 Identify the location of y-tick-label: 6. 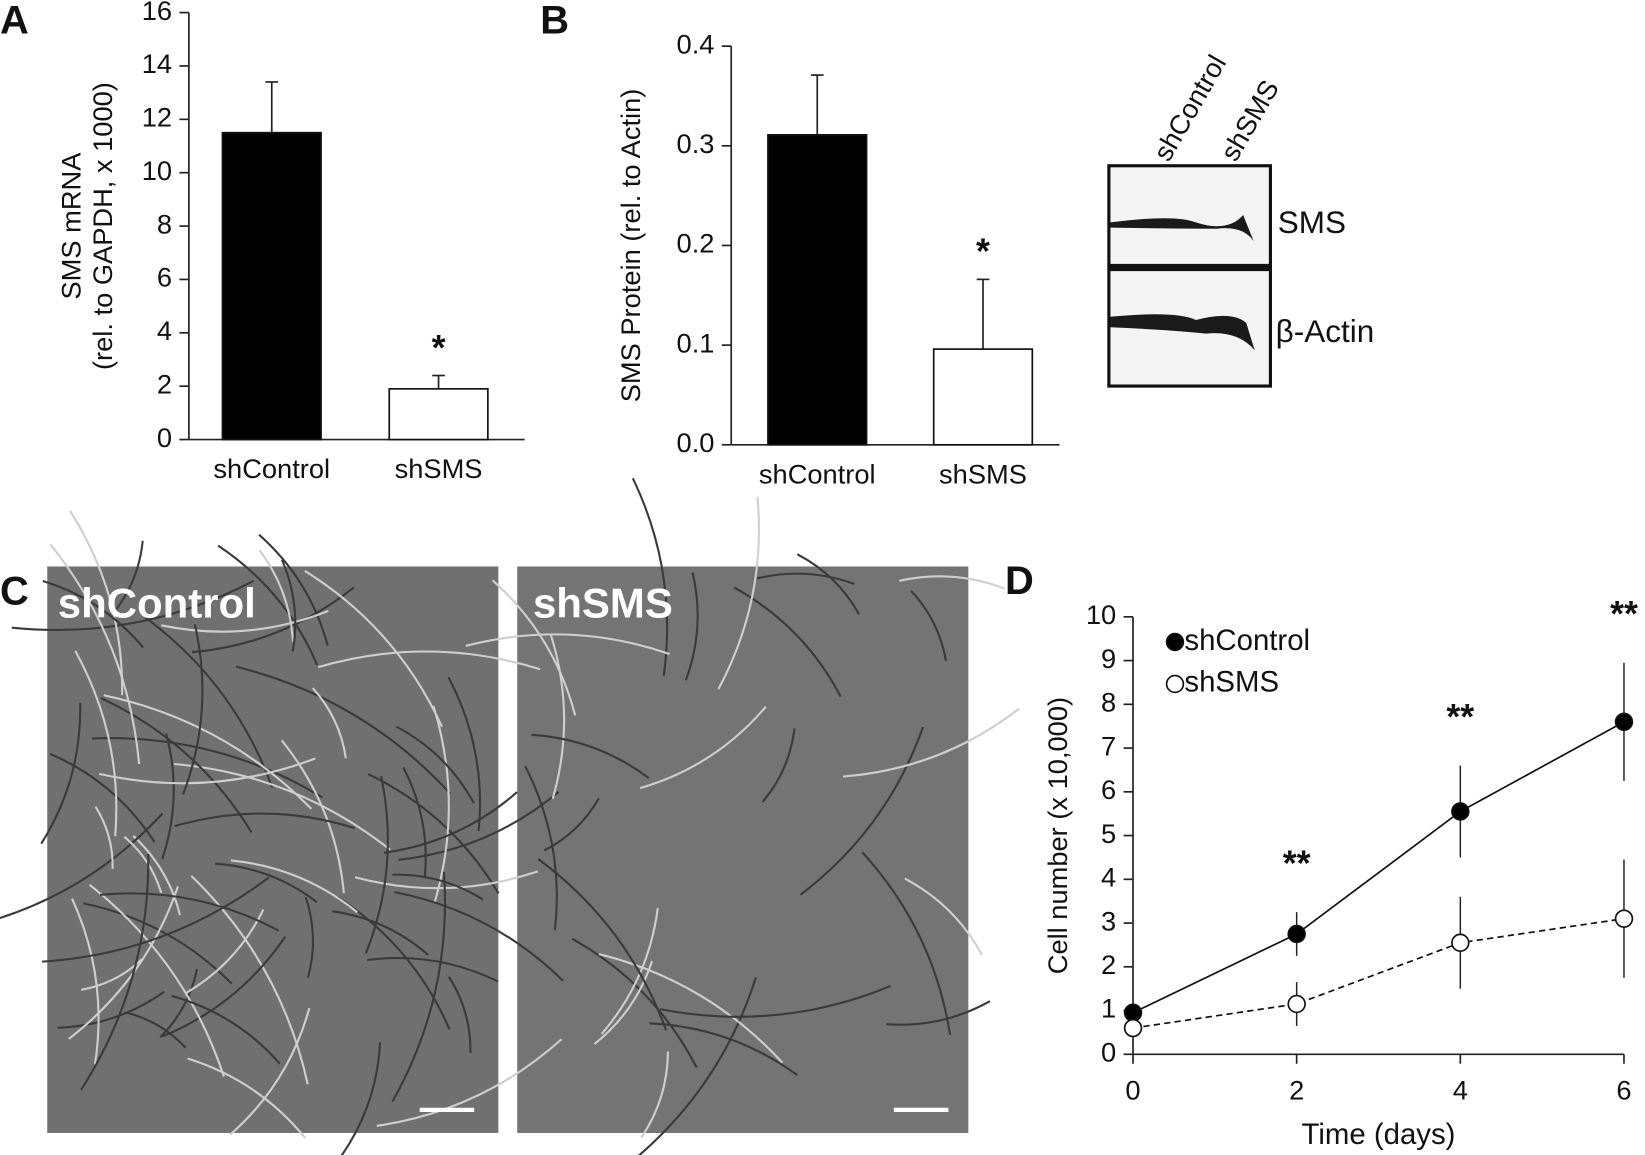
(1108, 789).